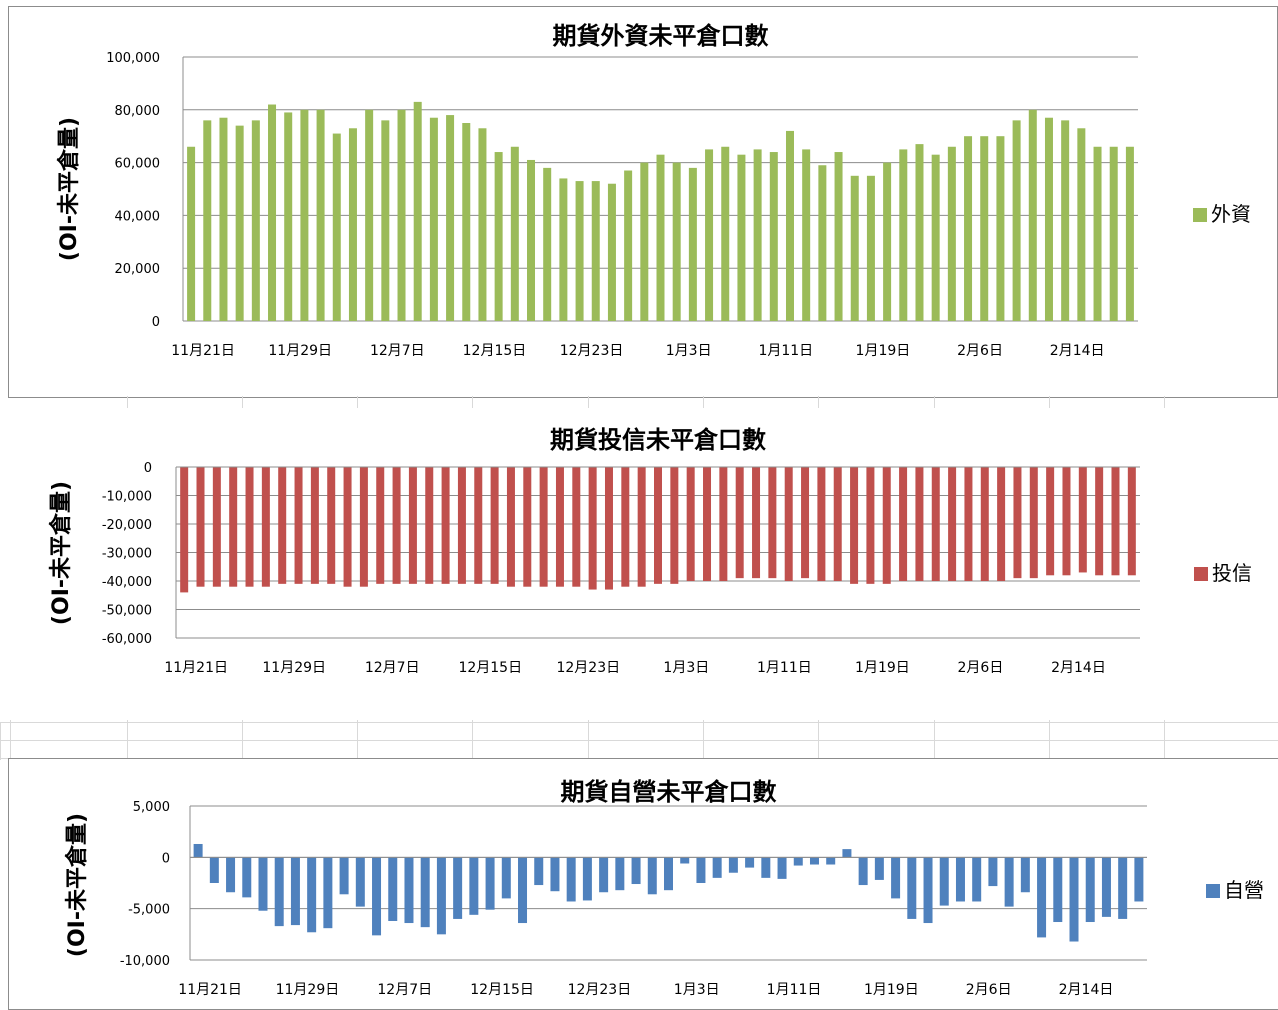  I want to click on y-tick-label: 5,000, so click(151, 807).